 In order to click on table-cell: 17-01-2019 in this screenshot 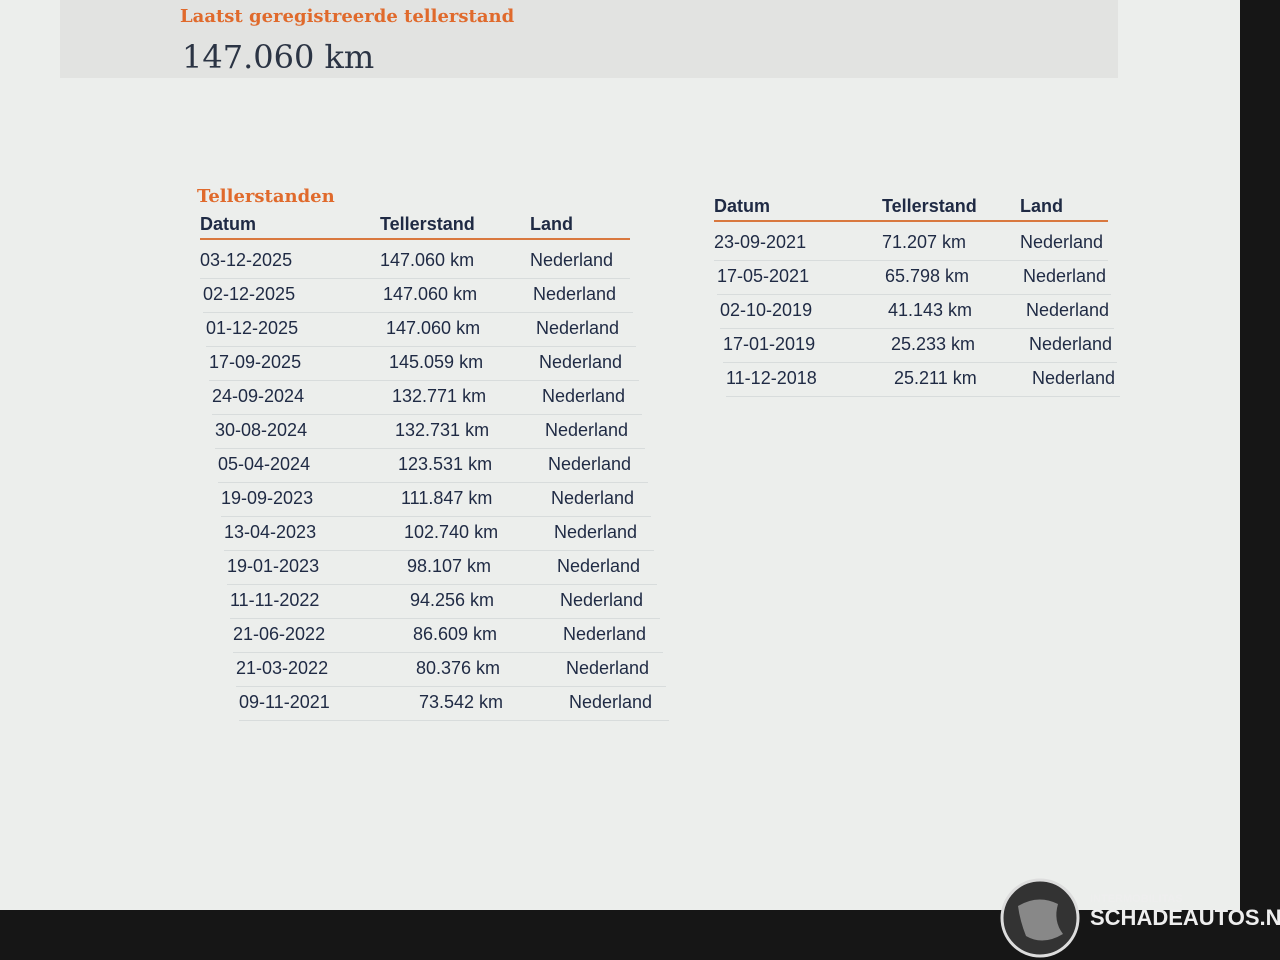, I will do `click(769, 344)`.